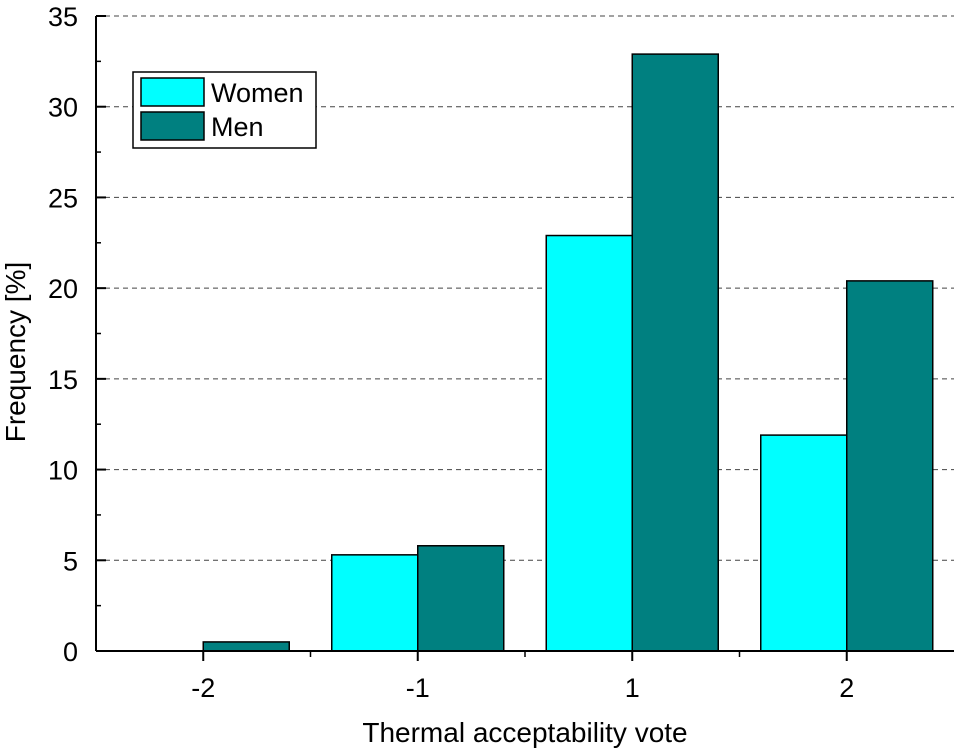  I want to click on y-tick-label: 30, so click(63, 108).